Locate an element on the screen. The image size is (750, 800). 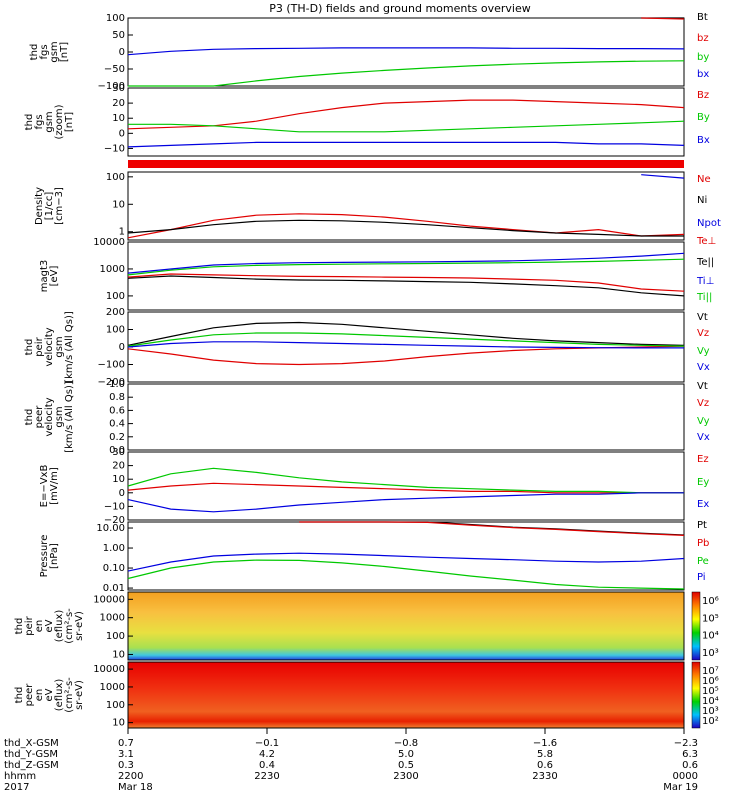
series-line-Pi is located at coordinates (406, 562).